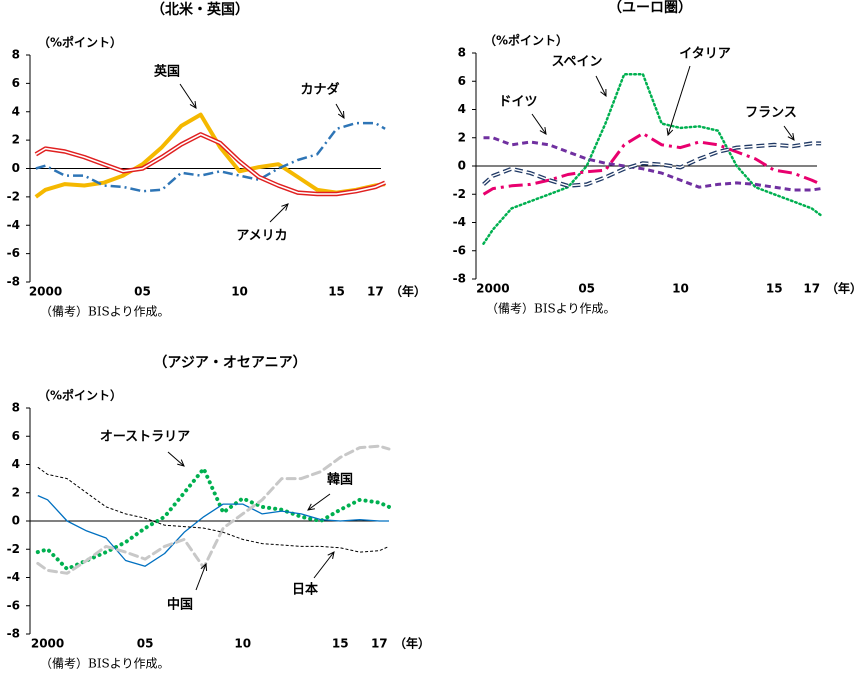 This screenshot has width=855, height=673. Describe the element at coordinates (650, 8) in the screenshot. I see `chart-title: （ユーロ圏）` at that location.